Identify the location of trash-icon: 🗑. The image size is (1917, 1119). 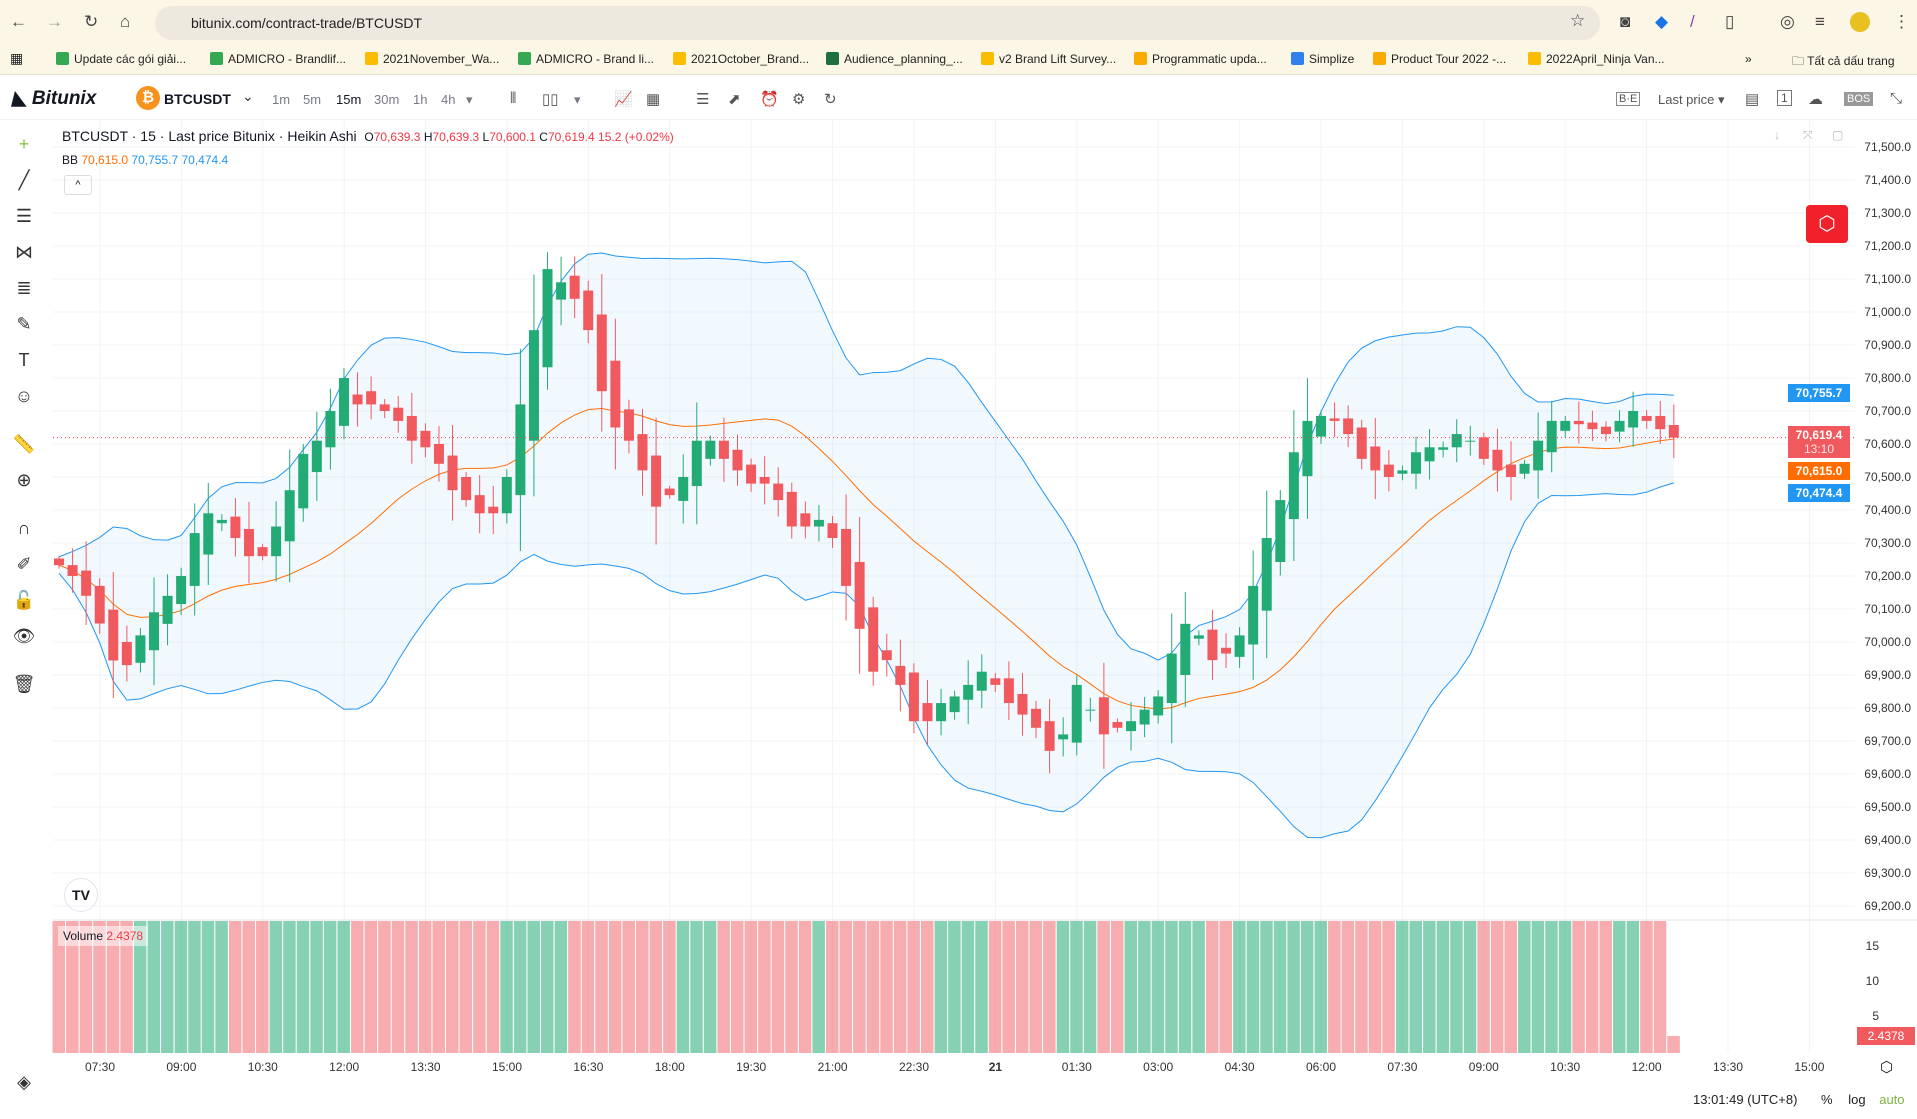
(24, 684).